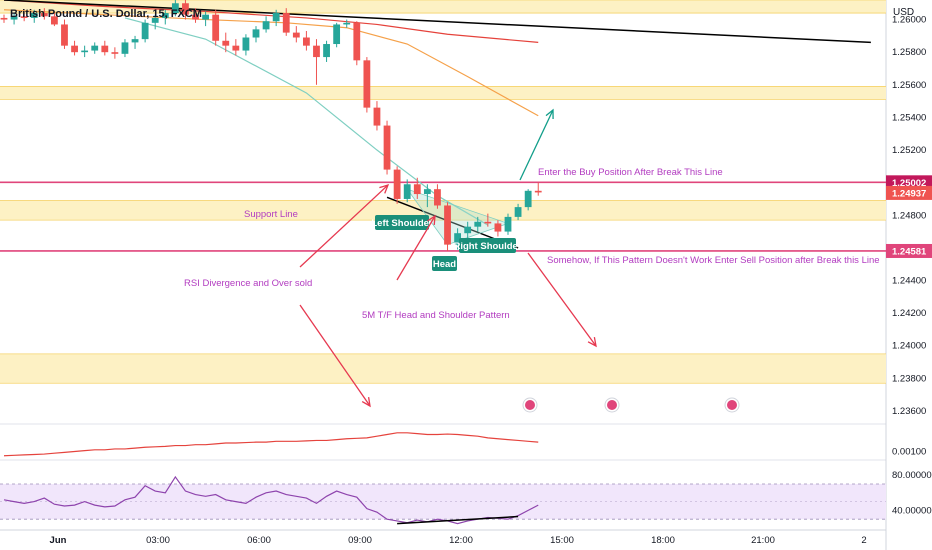  I want to click on rsi-down-arrow, so click(335, 355).